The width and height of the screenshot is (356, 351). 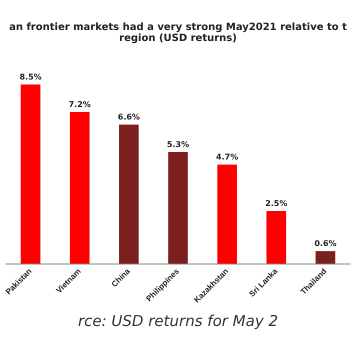 What do you see at coordinates (30, 77) in the screenshot?
I see `data-label: 8.5%` at bounding box center [30, 77].